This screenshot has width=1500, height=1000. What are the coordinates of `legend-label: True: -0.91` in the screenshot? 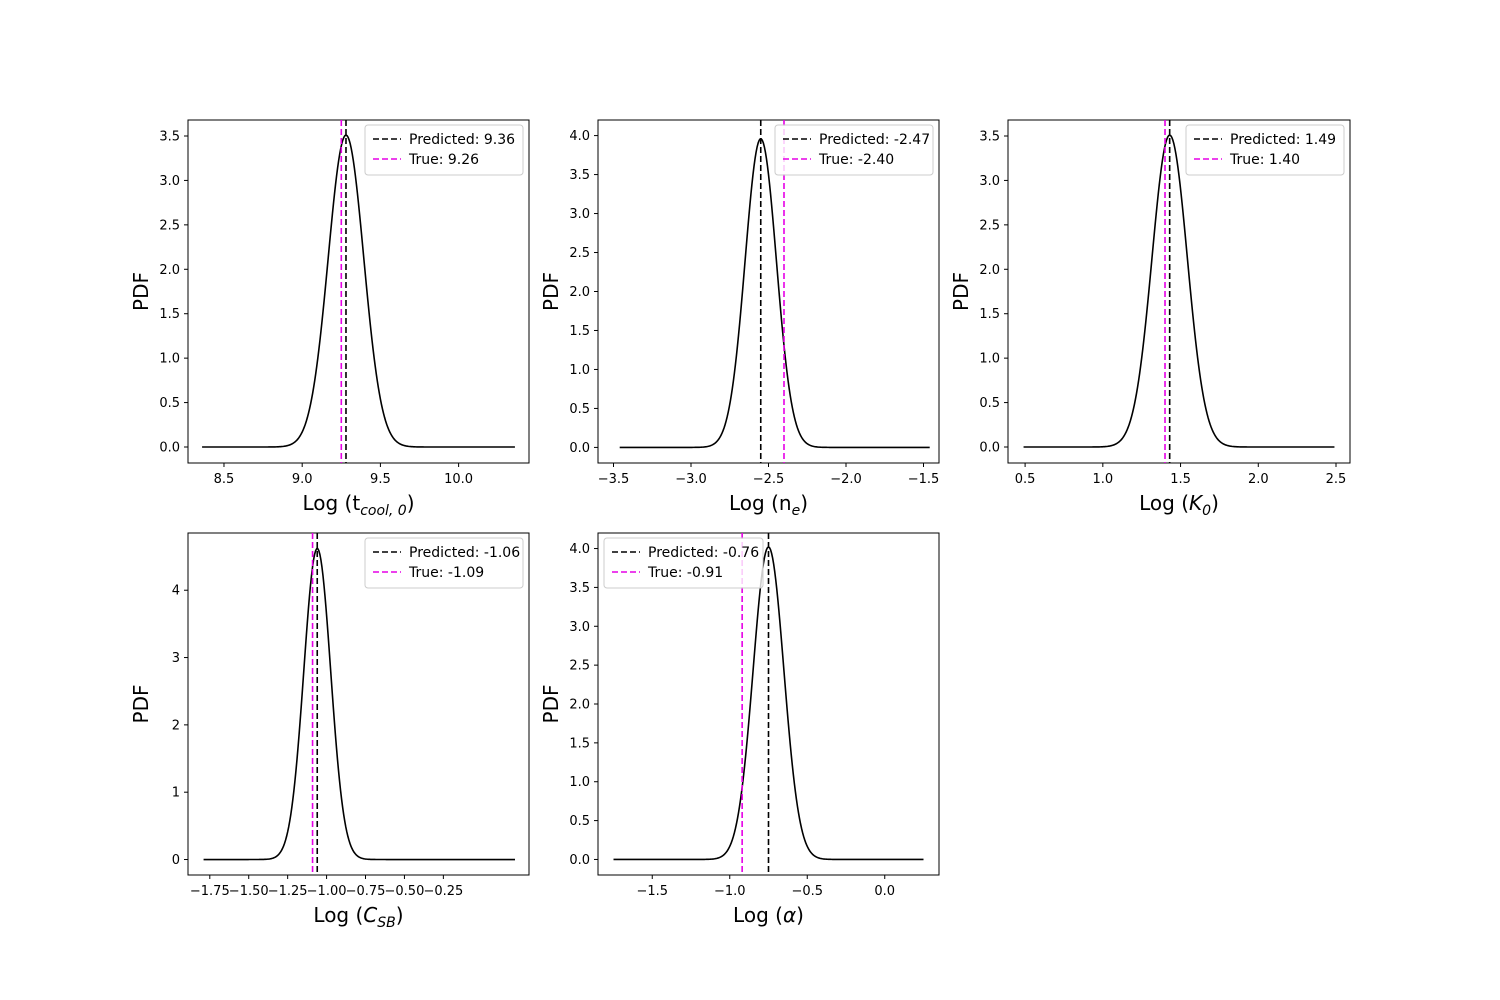 It's located at (685, 573).